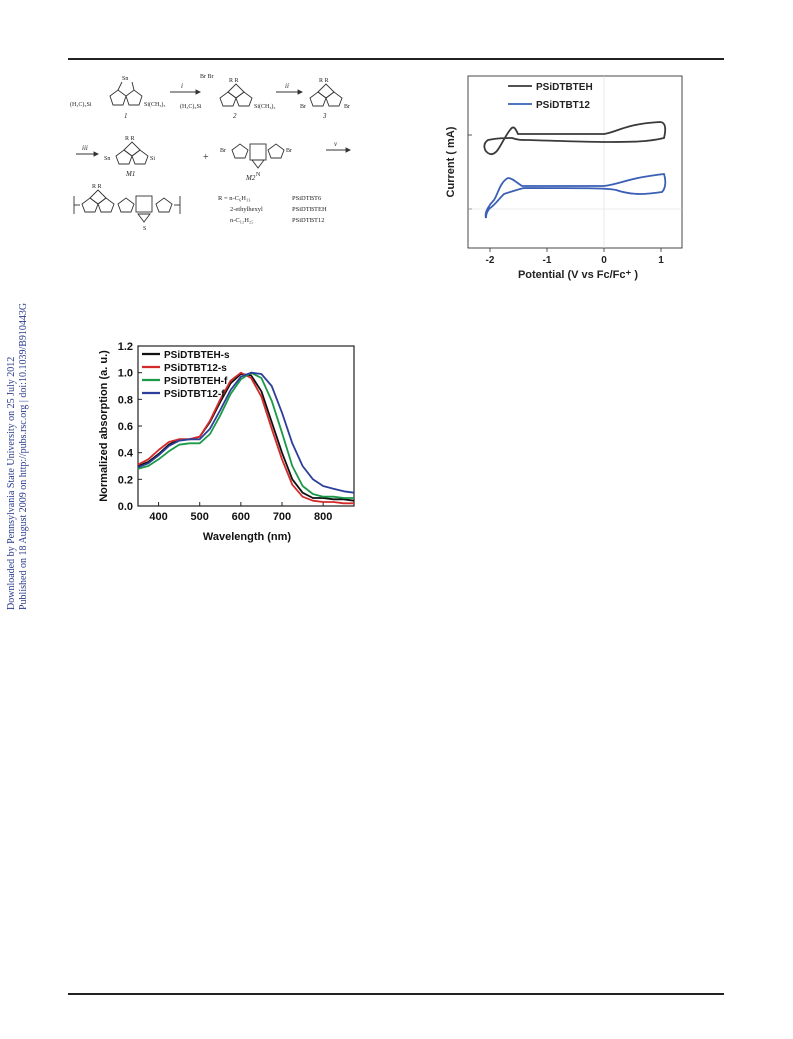 This screenshot has height=1039, width=793. Describe the element at coordinates (206, 157) in the screenshot. I see `scheme-plus: +` at that location.